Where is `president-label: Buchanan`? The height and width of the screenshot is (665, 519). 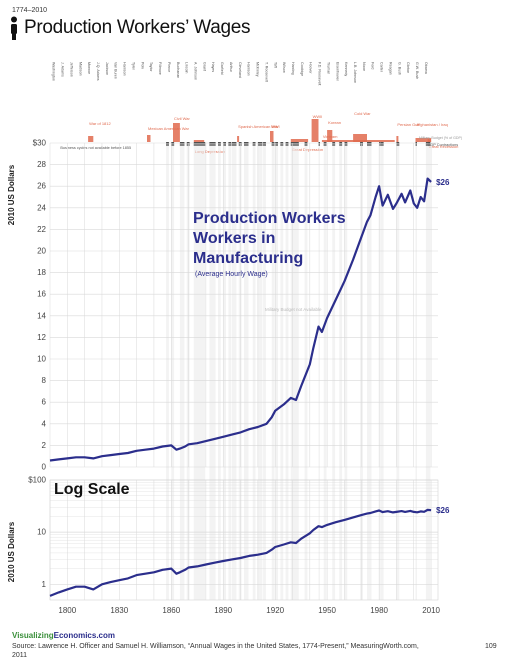
president-label: Buchanan is located at coordinates (178, 70).